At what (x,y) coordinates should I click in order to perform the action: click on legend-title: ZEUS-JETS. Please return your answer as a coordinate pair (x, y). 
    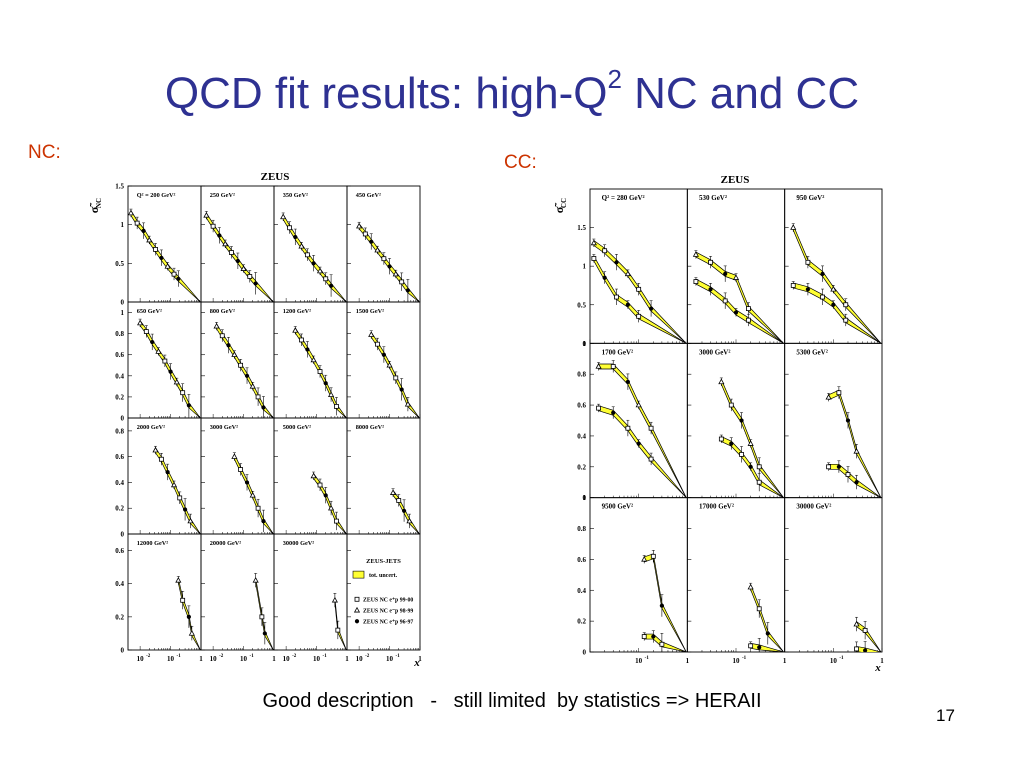
    Looking at the image, I should click on (383, 561).